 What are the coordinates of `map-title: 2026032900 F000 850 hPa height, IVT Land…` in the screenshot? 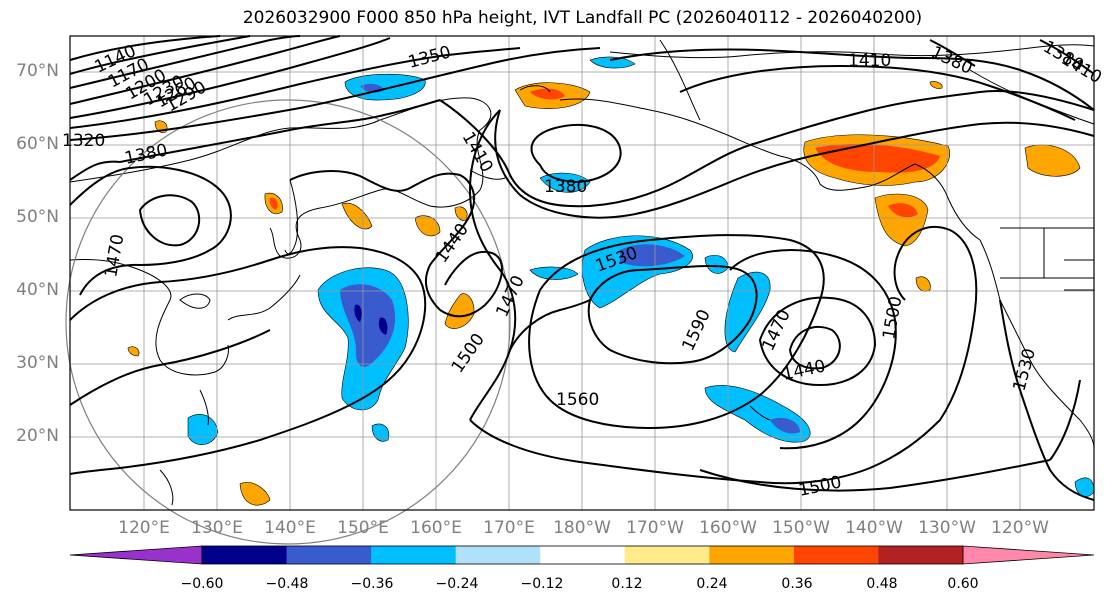 It's located at (582, 18).